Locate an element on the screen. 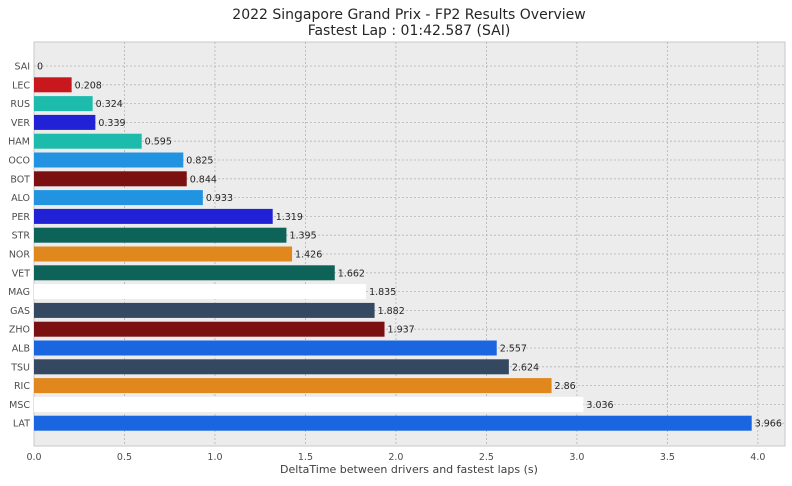  y-tick-label: TSU is located at coordinates (20, 367).